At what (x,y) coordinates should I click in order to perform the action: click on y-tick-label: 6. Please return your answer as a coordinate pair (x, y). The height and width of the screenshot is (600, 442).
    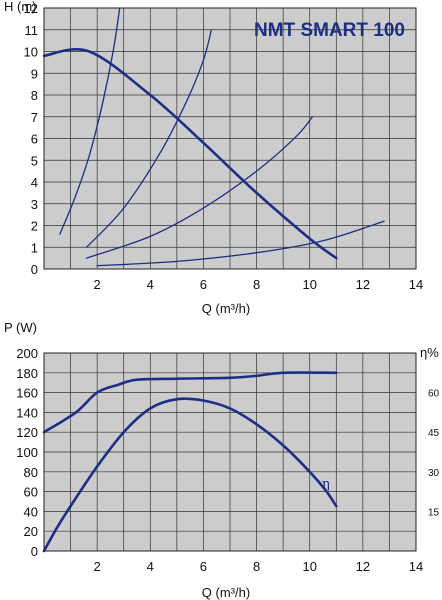
    Looking at the image, I should click on (34, 139).